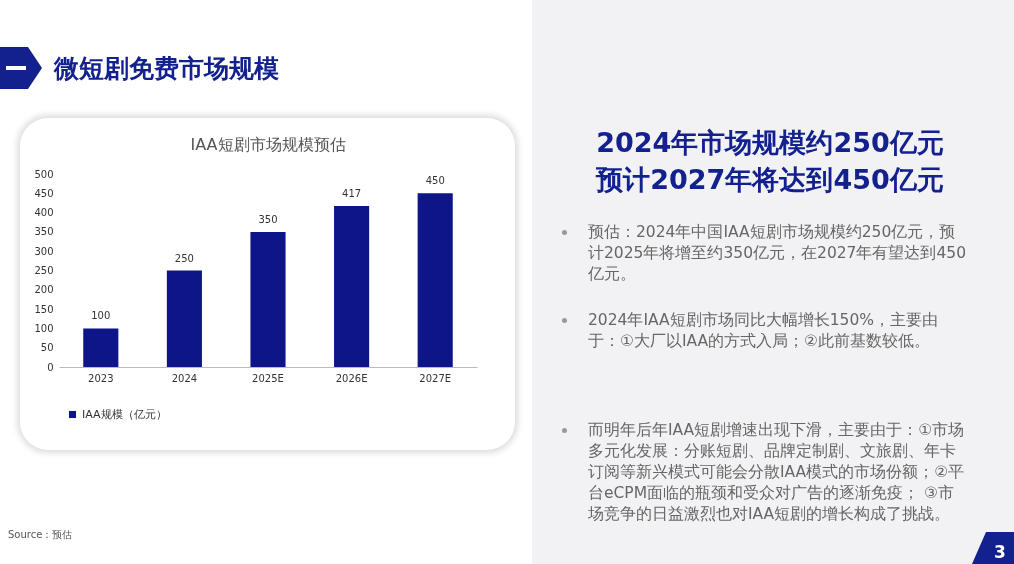  Describe the element at coordinates (40, 535) in the screenshot. I see `source-note: Source：预估` at that location.